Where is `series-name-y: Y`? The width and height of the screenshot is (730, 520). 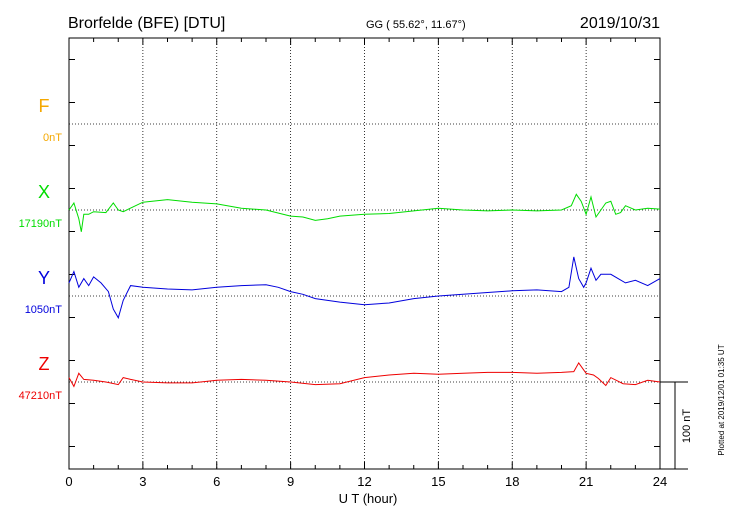 series-name-y: Y is located at coordinates (44, 278).